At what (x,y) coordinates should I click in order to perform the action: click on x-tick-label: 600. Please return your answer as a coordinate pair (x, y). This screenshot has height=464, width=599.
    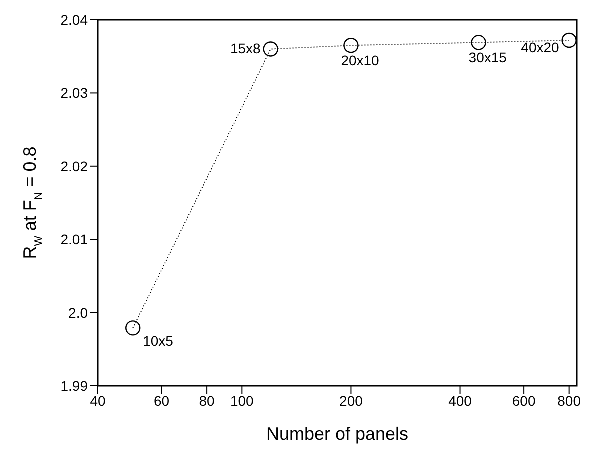
    Looking at the image, I should click on (524, 400).